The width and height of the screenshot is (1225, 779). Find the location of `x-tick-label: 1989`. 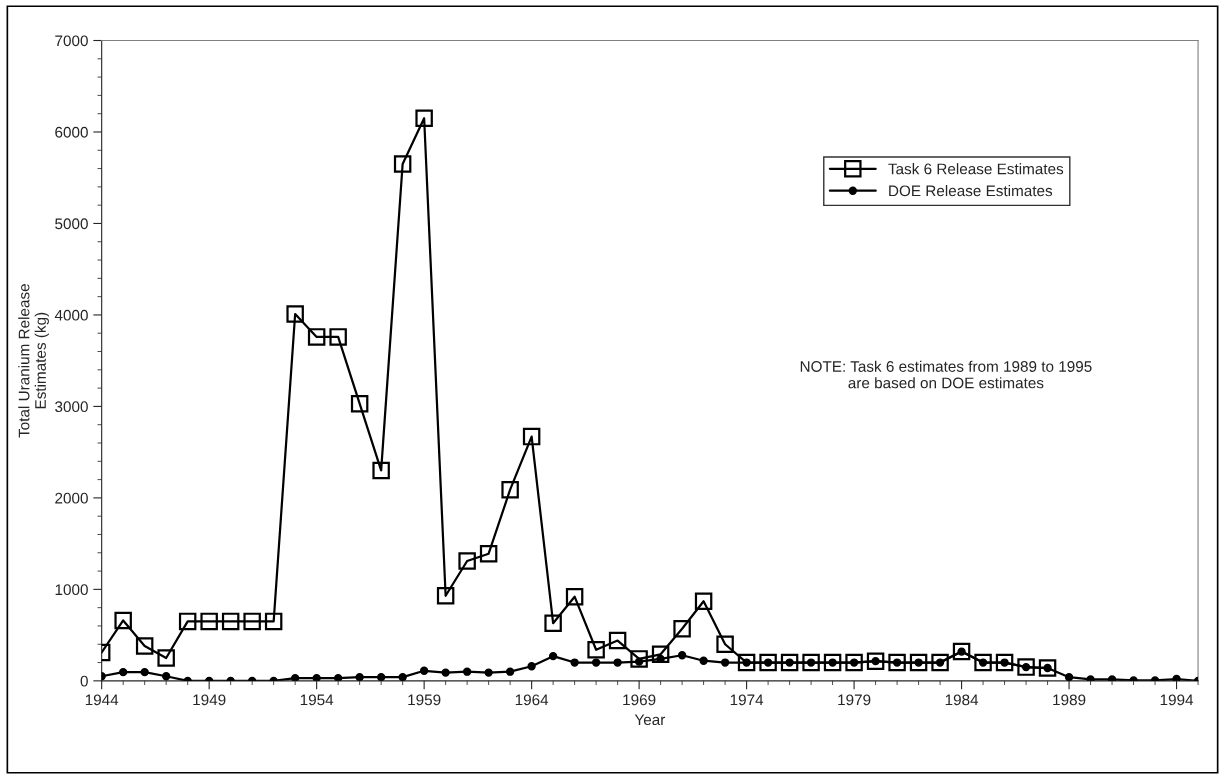

x-tick-label: 1989 is located at coordinates (1069, 700).